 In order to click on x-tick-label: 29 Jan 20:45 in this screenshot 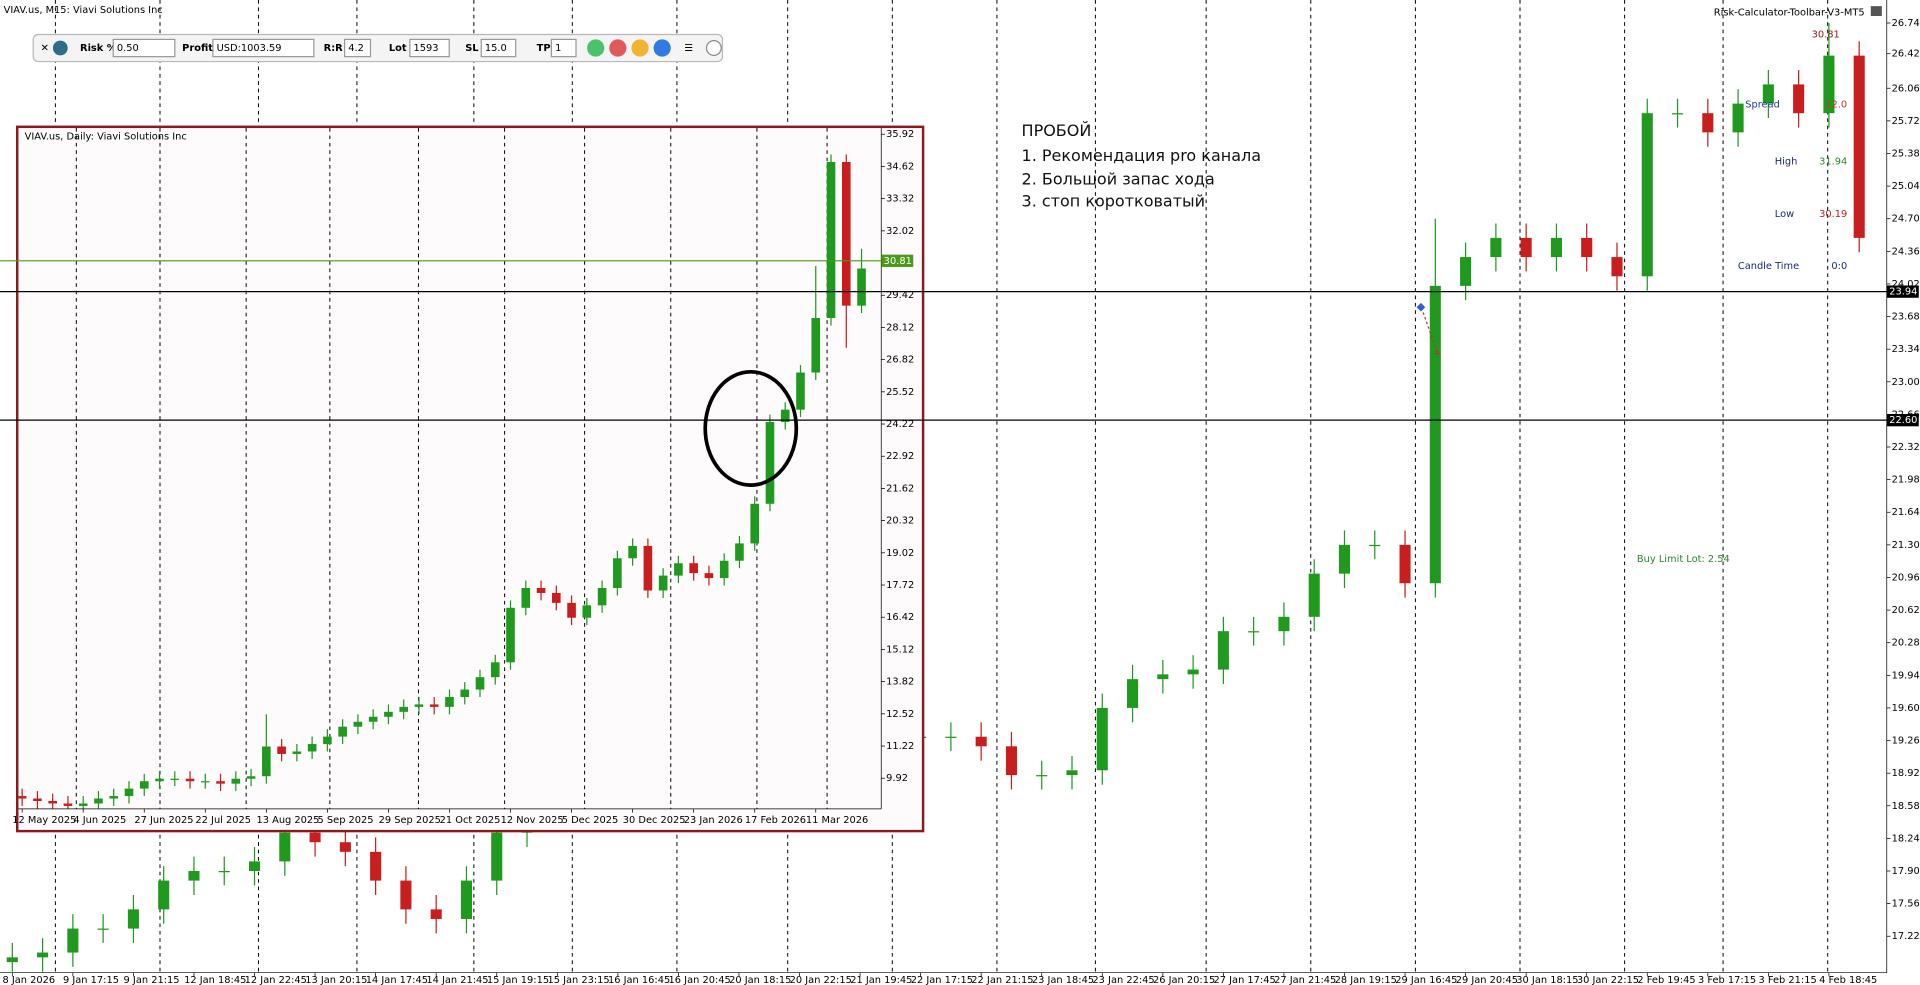, I will do `click(1487, 980)`.